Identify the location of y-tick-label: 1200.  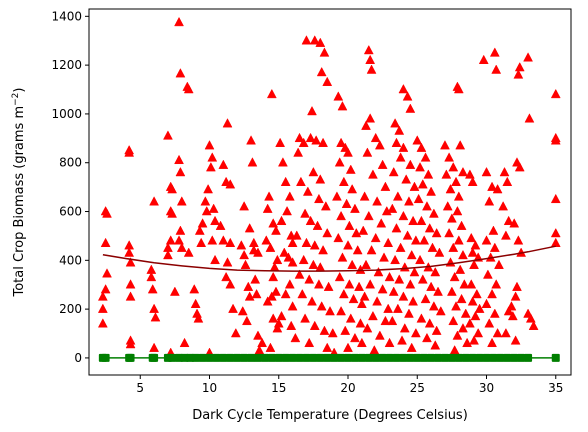
(66, 65).